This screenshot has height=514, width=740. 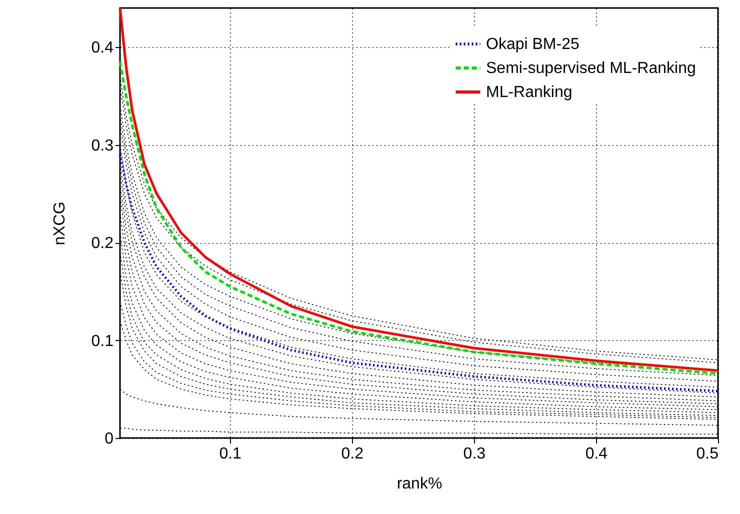 I want to click on x-axis-title: rank%, so click(x=419, y=484).